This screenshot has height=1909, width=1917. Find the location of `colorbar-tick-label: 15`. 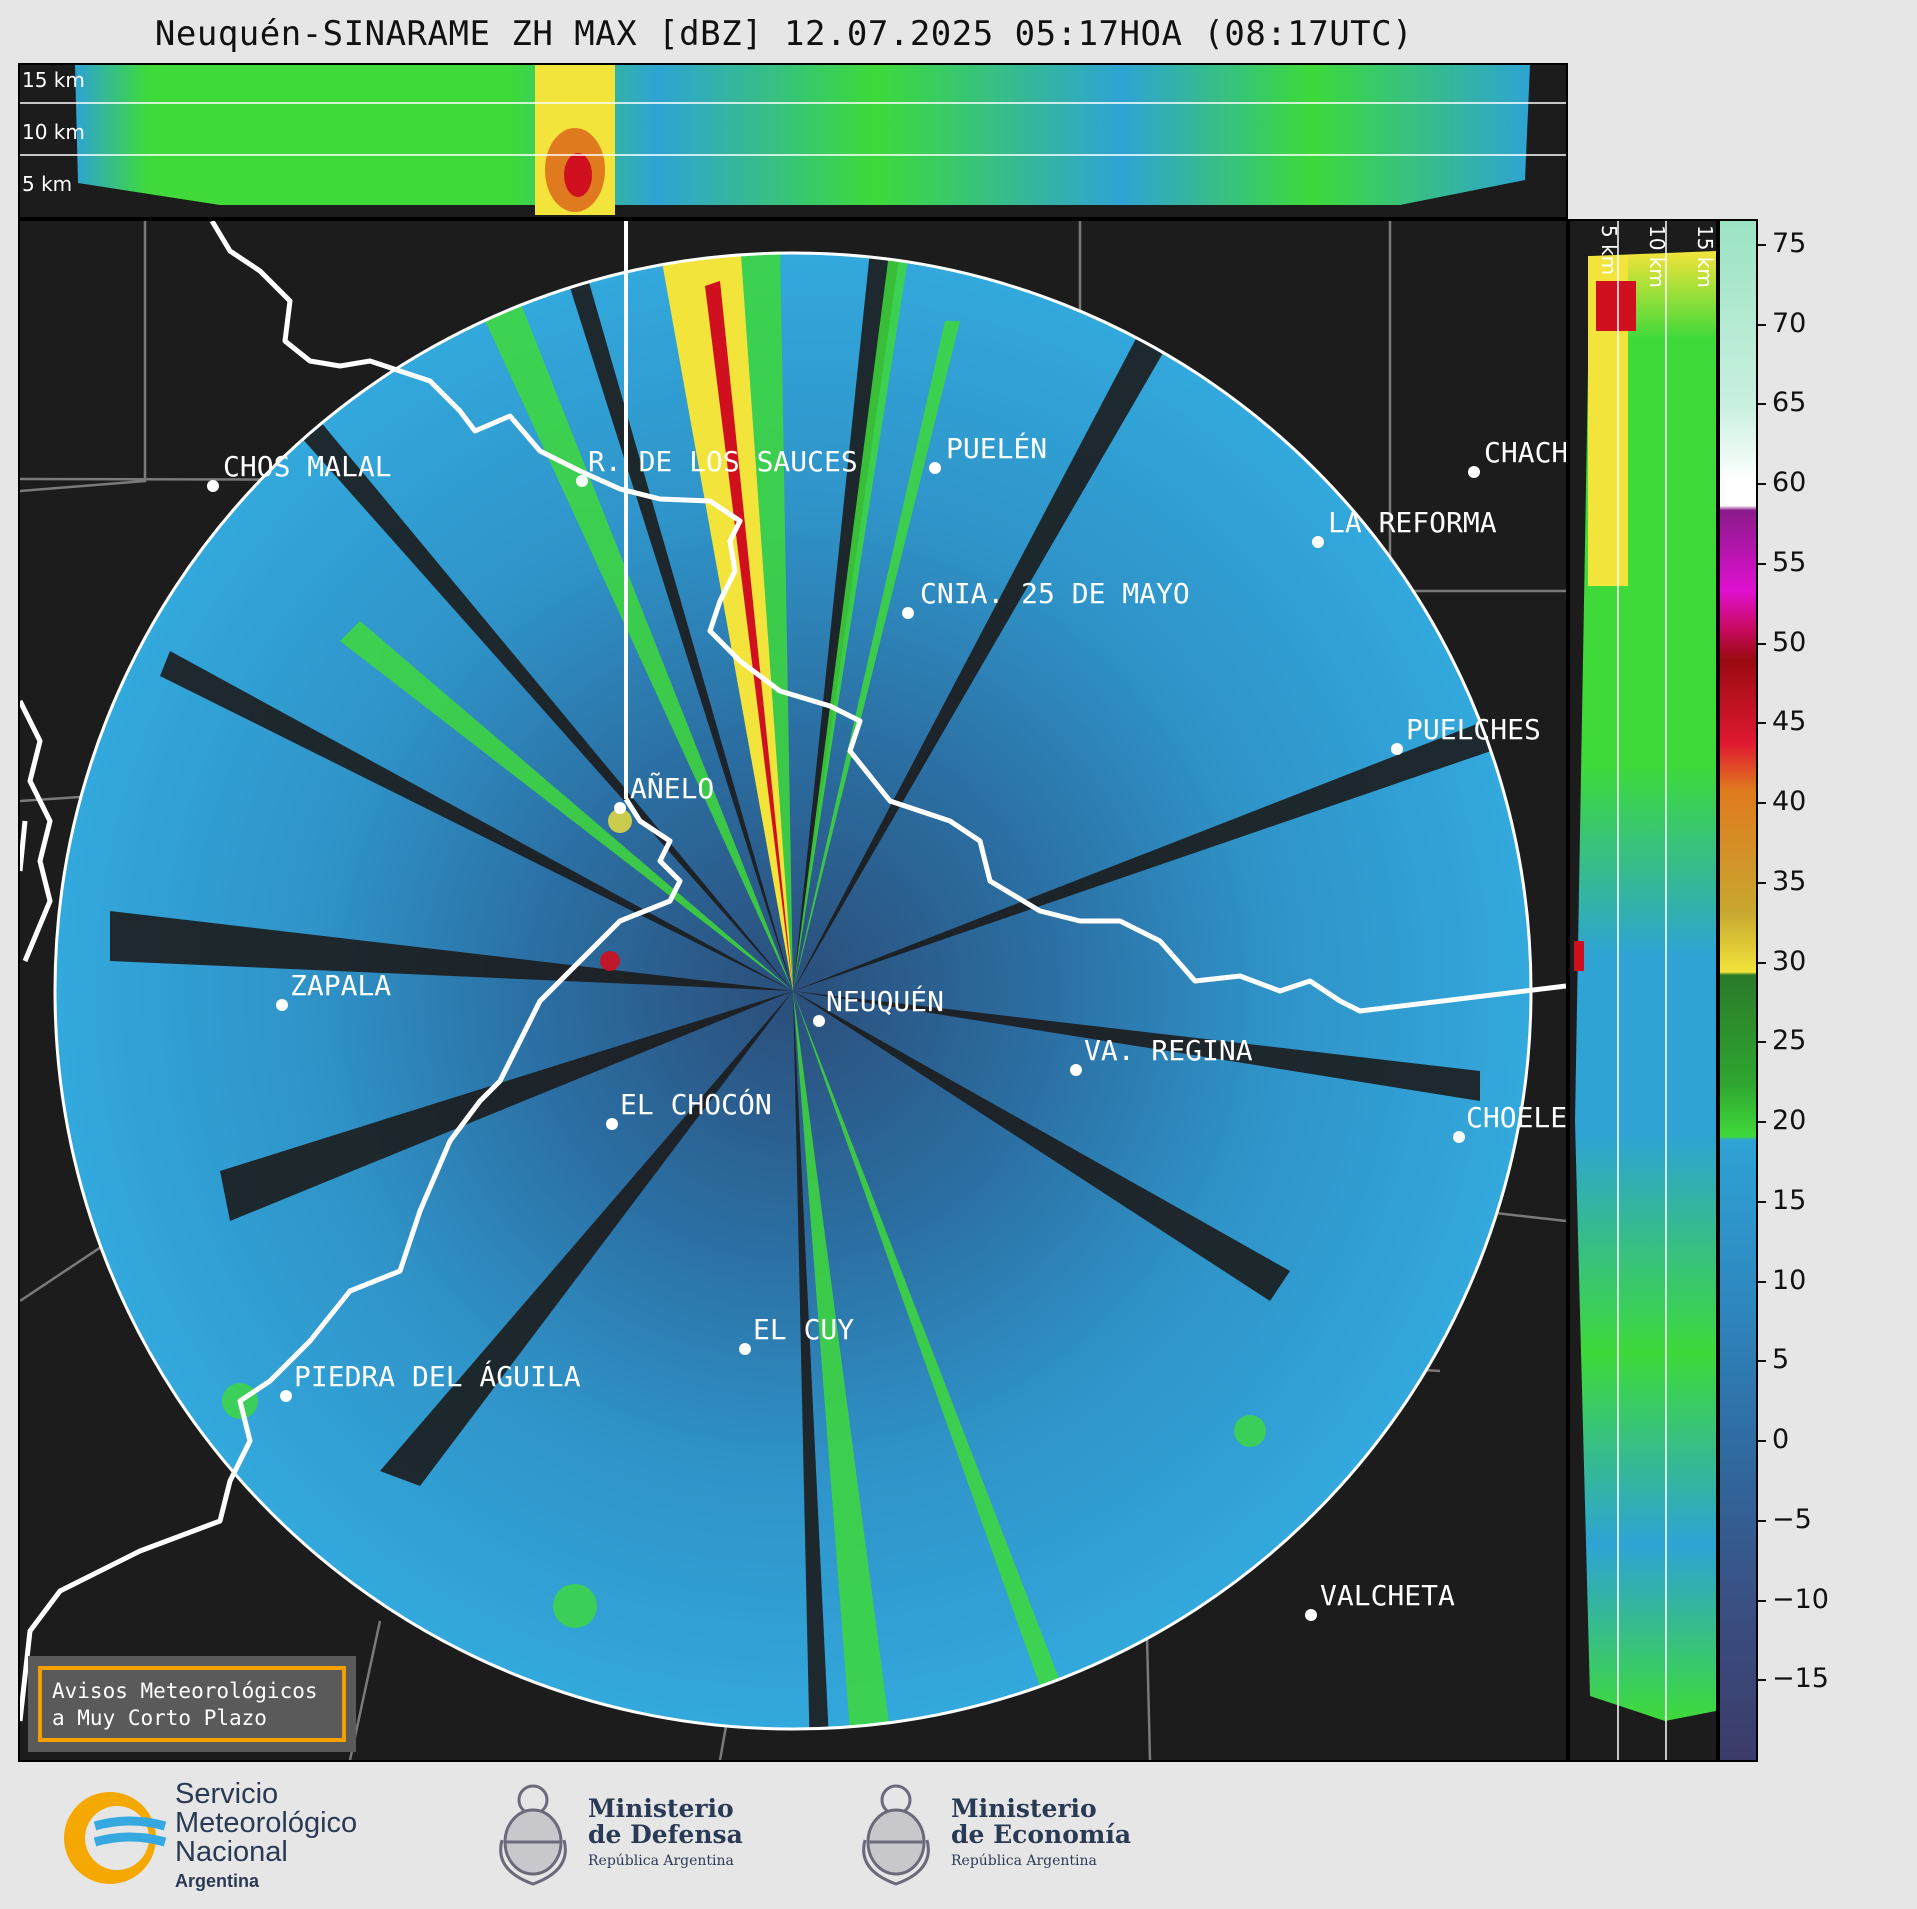

colorbar-tick-label: 15 is located at coordinates (1789, 1200).